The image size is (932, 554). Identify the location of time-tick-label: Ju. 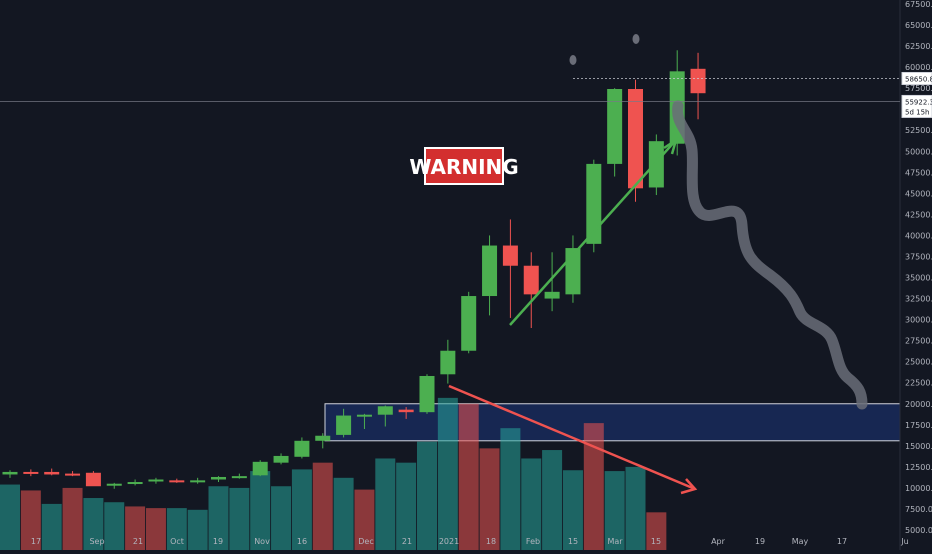
(904, 541).